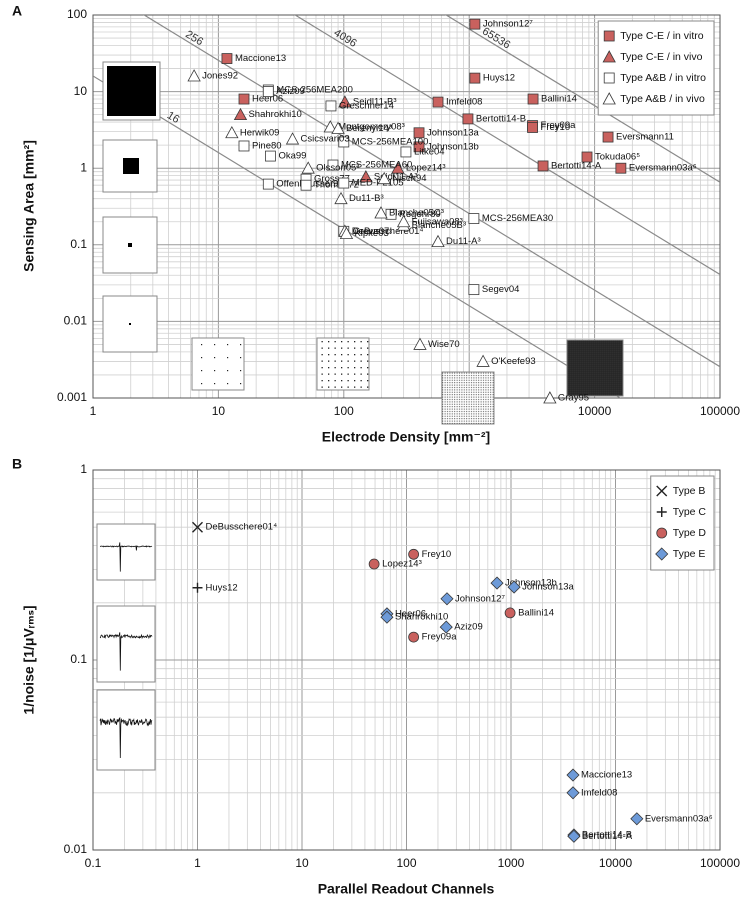  What do you see at coordinates (599, 792) in the screenshot?
I see `point-label: Imfeld08` at bounding box center [599, 792].